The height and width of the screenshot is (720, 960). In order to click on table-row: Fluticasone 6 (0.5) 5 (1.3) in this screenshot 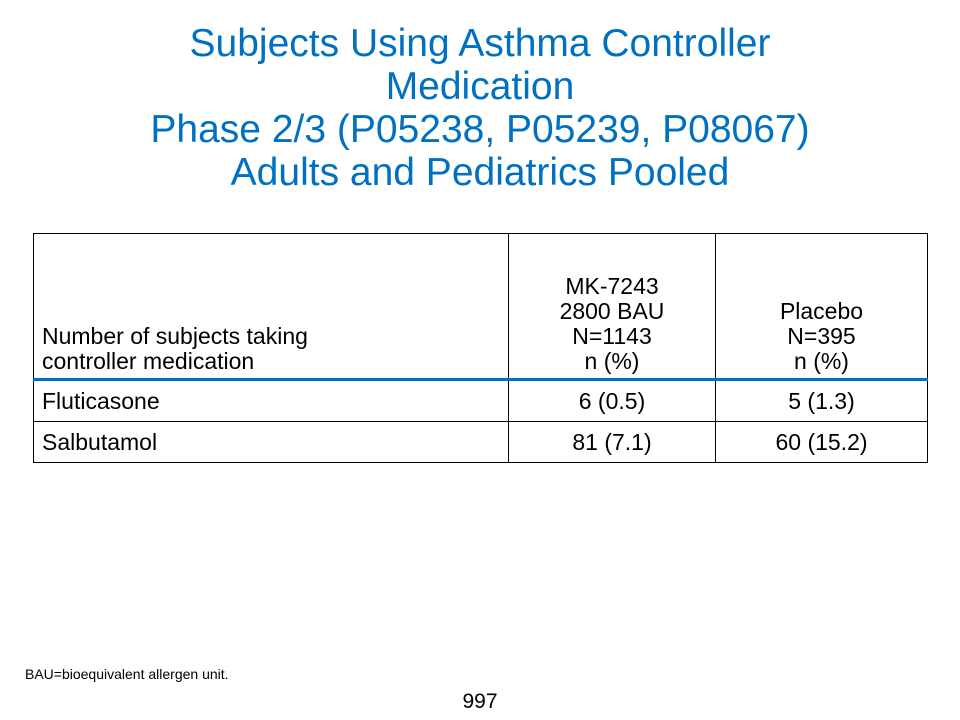, I will do `click(480, 400)`.